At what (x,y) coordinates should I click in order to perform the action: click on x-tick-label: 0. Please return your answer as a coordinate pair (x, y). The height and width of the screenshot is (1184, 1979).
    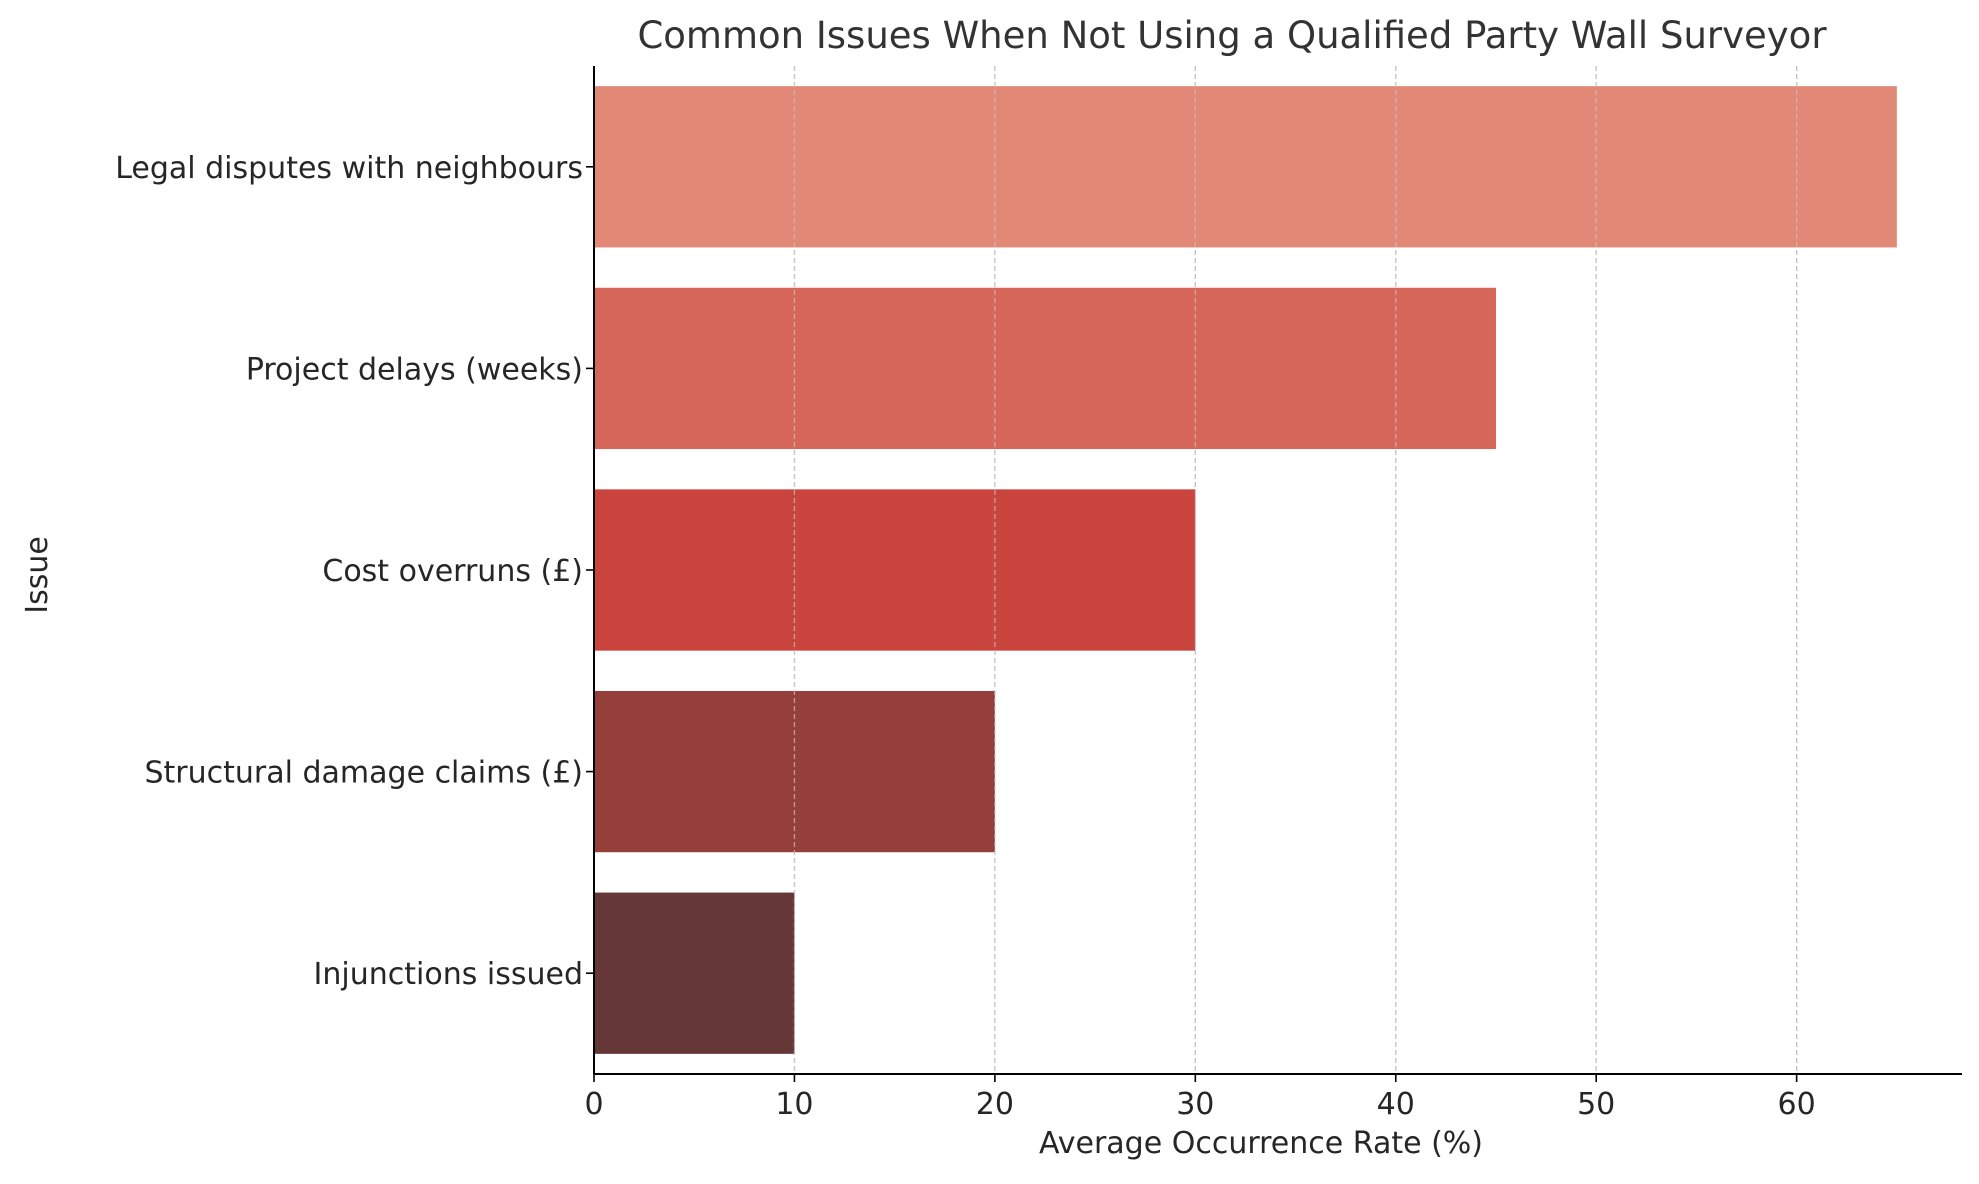
    Looking at the image, I should click on (593, 1104).